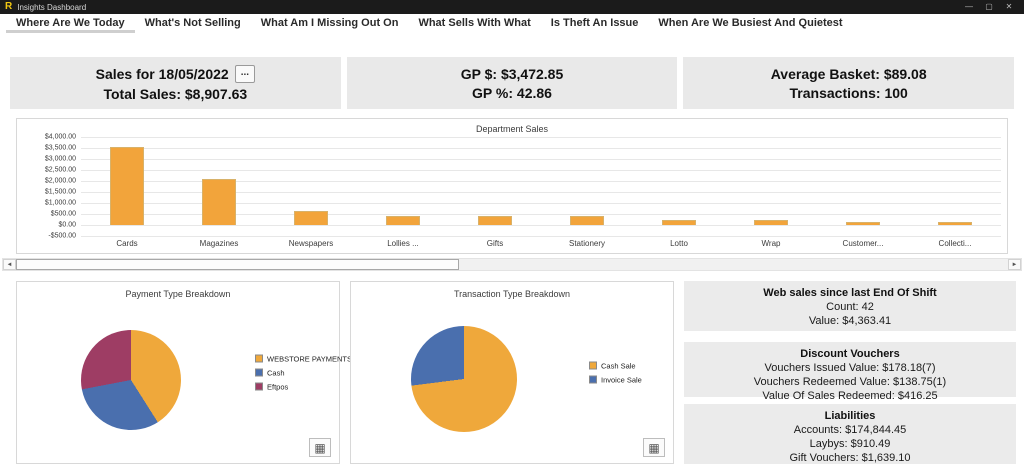  What do you see at coordinates (219, 202) in the screenshot?
I see `bar-magazines` at bounding box center [219, 202].